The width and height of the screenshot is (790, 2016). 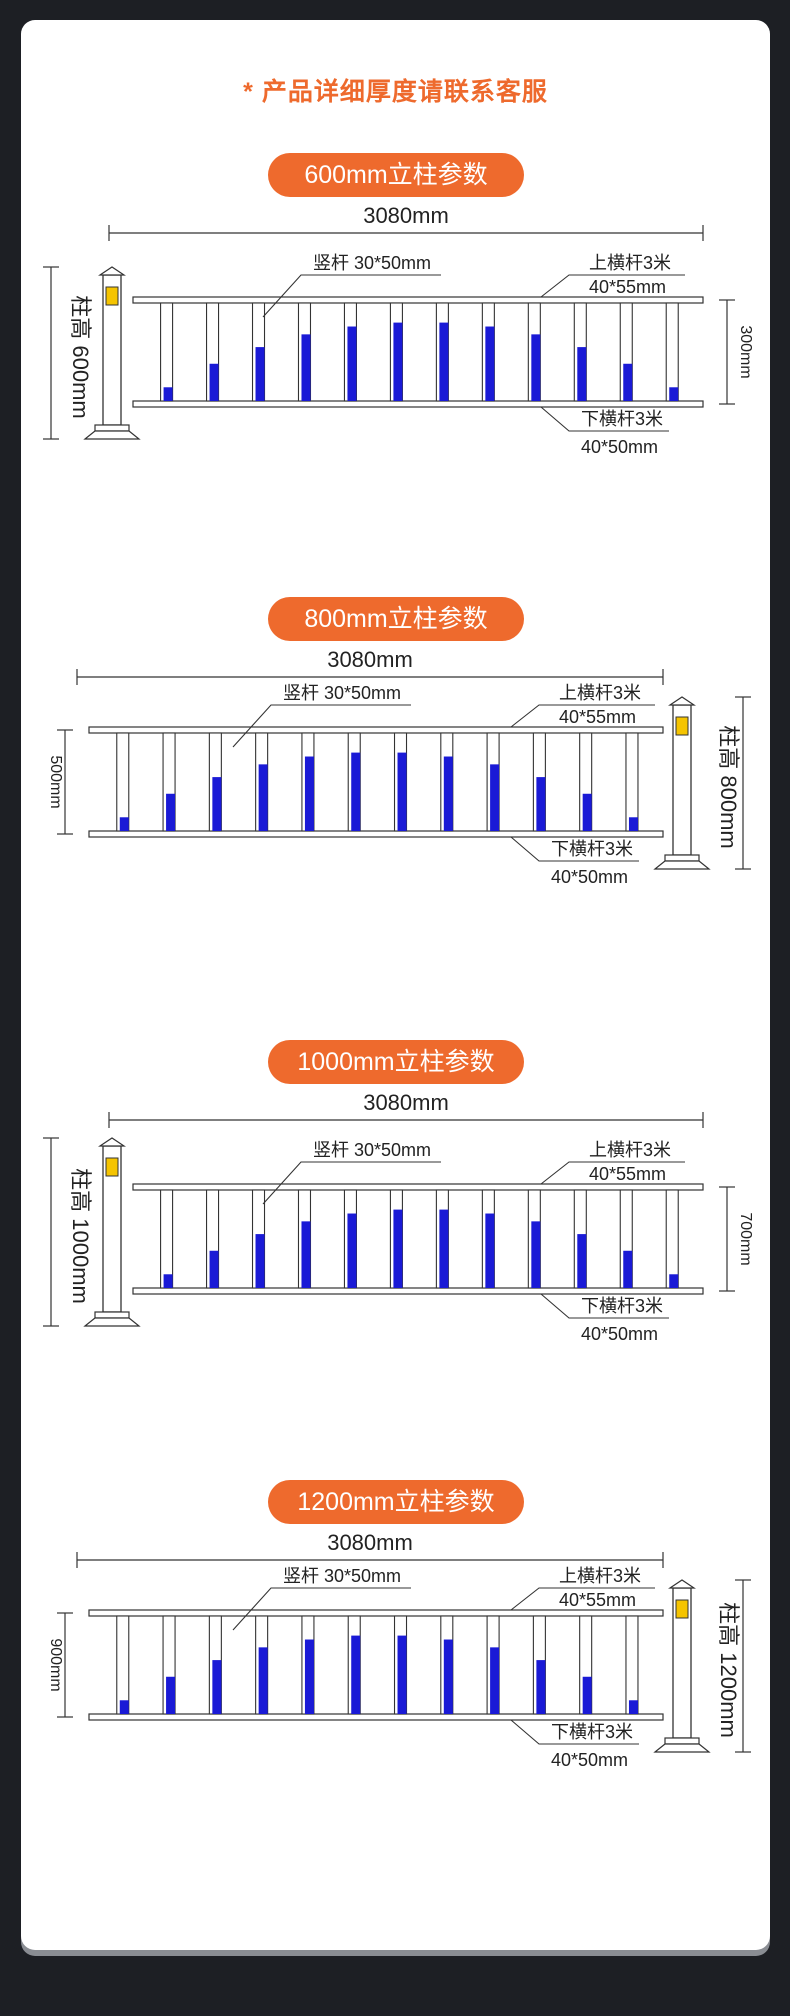 I want to click on post-base, so click(x=112, y=428).